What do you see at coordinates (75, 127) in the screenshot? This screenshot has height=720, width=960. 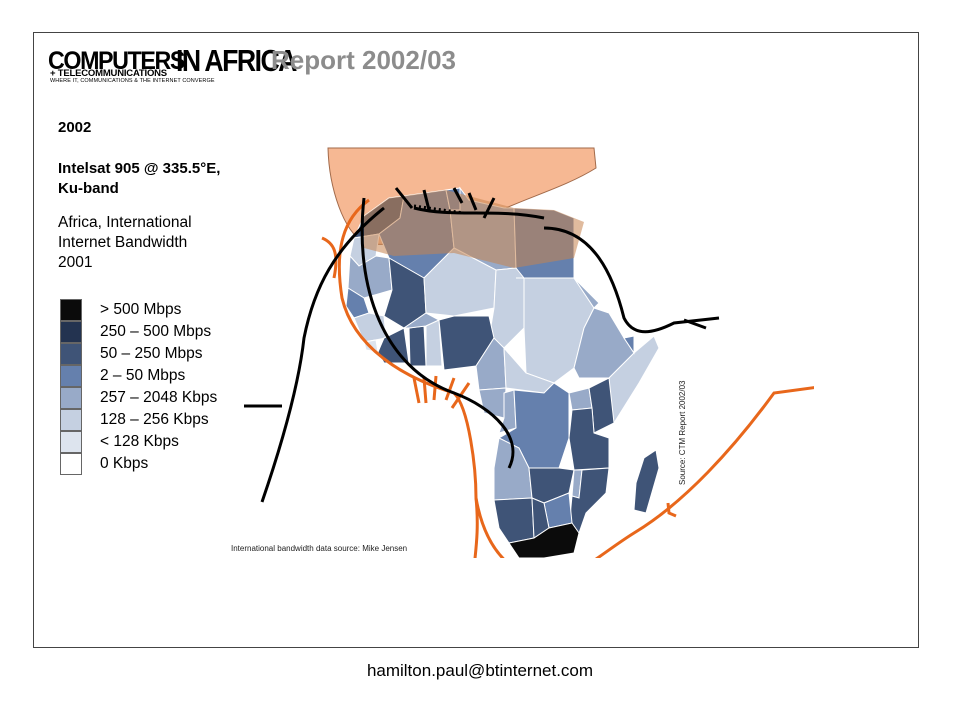 I see `year-label: 2002` at bounding box center [75, 127].